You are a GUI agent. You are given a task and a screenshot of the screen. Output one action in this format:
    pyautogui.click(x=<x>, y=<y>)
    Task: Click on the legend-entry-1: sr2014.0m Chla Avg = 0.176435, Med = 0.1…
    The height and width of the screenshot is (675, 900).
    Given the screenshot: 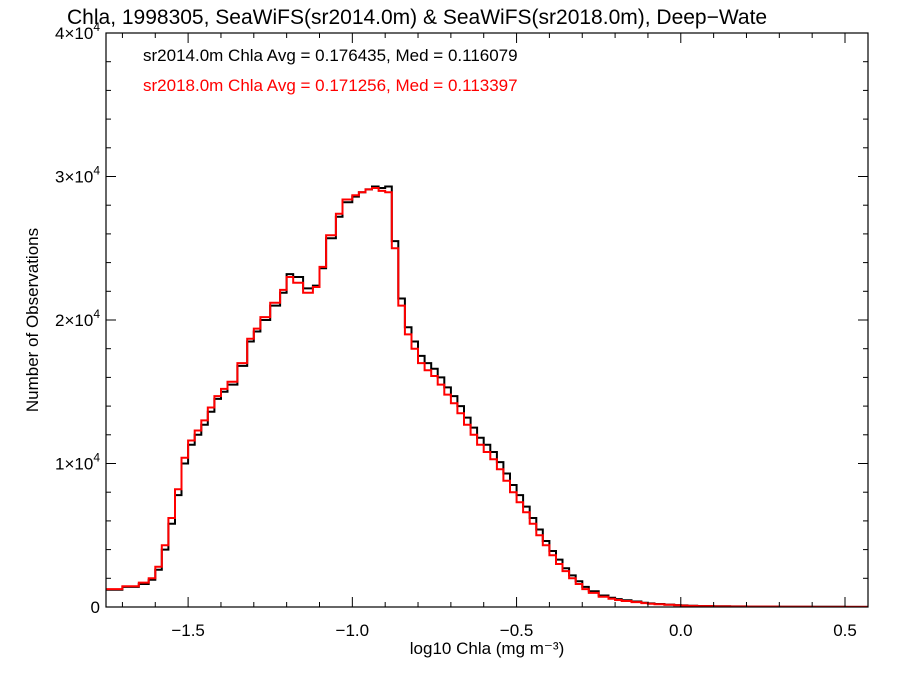 What is the action you would take?
    pyautogui.click(x=330, y=55)
    